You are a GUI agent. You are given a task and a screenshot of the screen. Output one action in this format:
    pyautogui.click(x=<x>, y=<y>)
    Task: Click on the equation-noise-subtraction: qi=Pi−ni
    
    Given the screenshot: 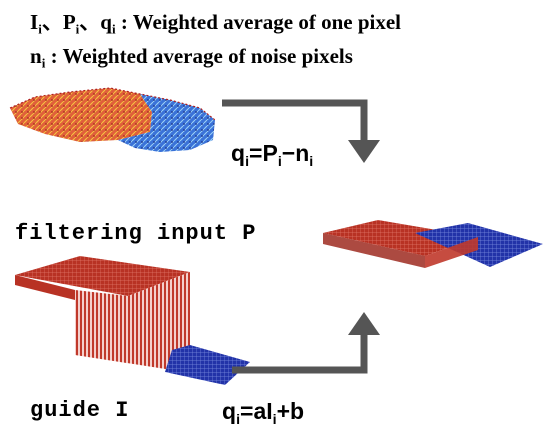 What is the action you would take?
    pyautogui.click(x=272, y=155)
    